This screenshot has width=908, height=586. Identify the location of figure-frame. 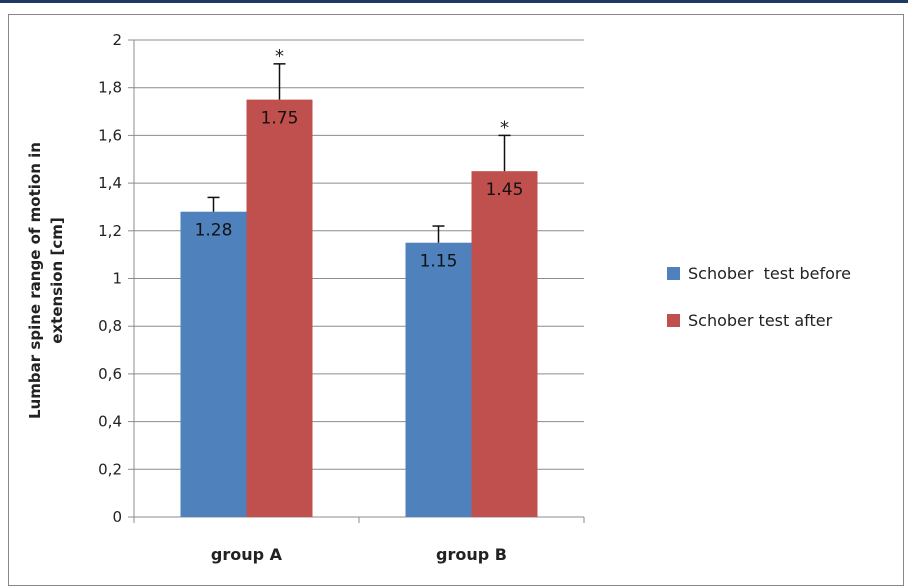
(454, 1).